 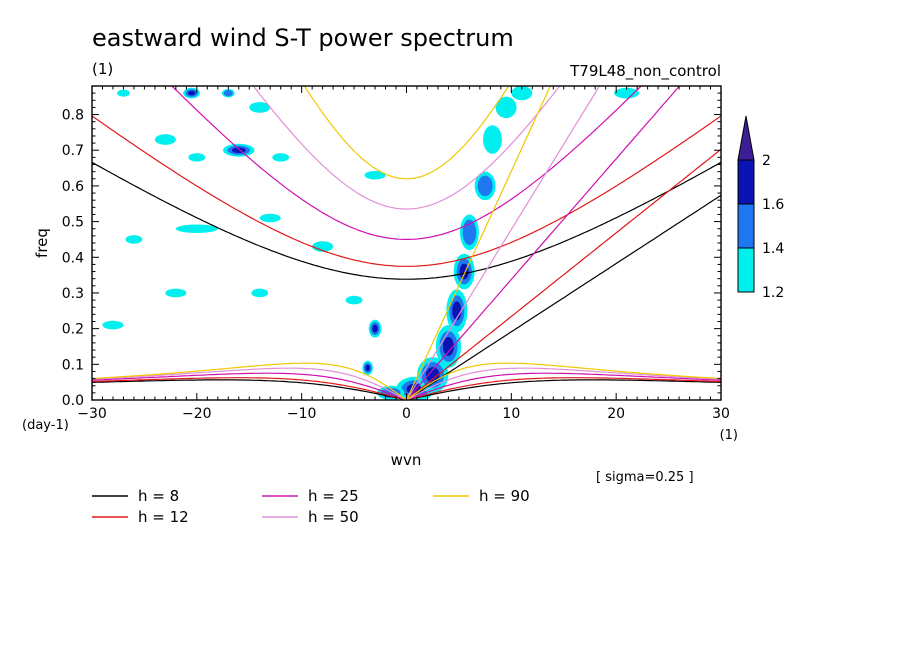 I want to click on dispersion-rossby-h50, so click(x=406, y=383).